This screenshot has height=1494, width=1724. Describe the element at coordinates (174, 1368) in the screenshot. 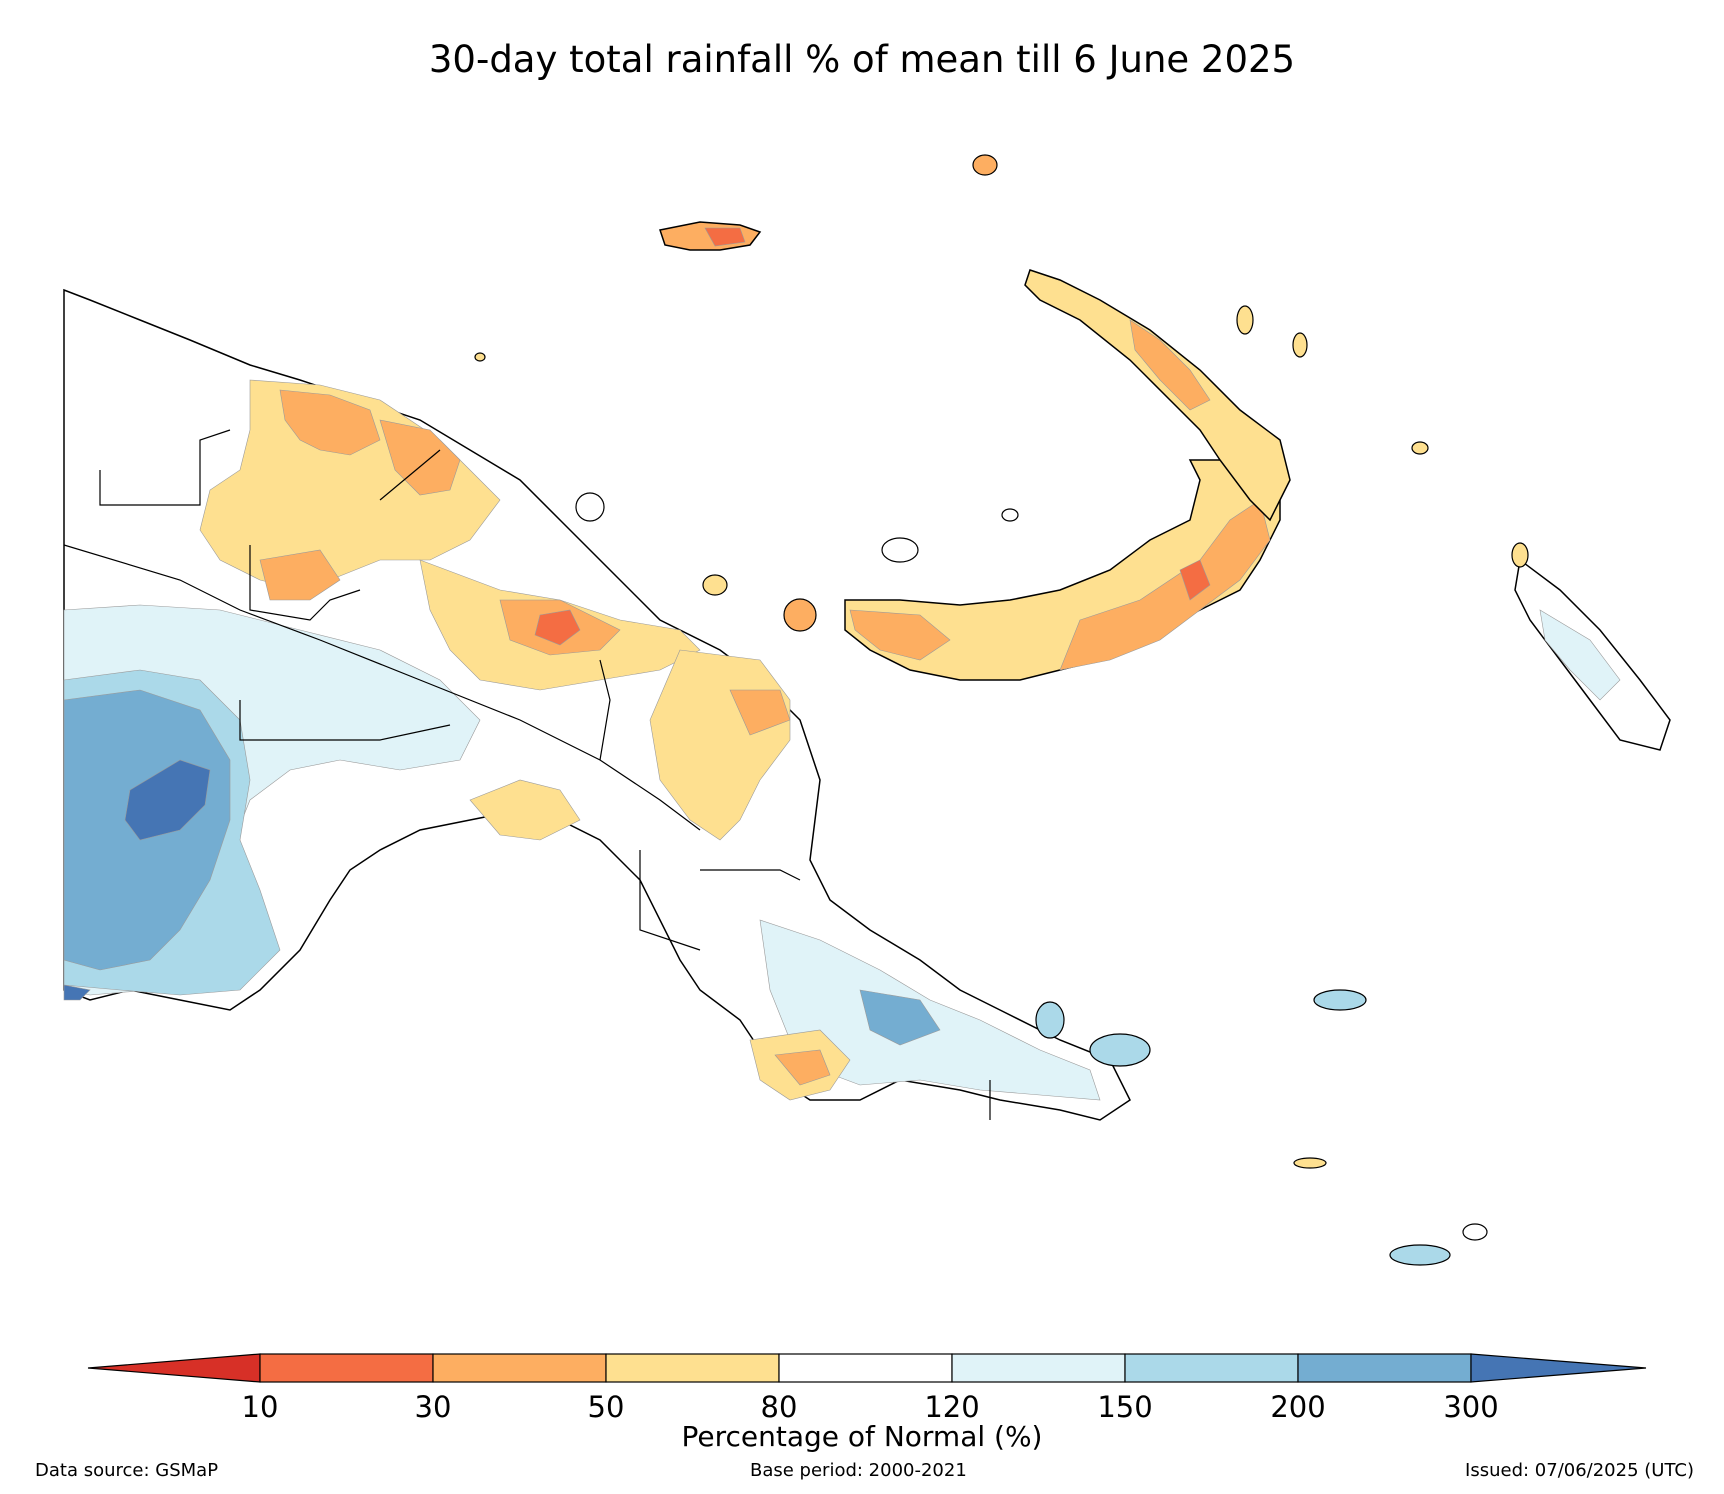

I see `colorbar-under` at that location.